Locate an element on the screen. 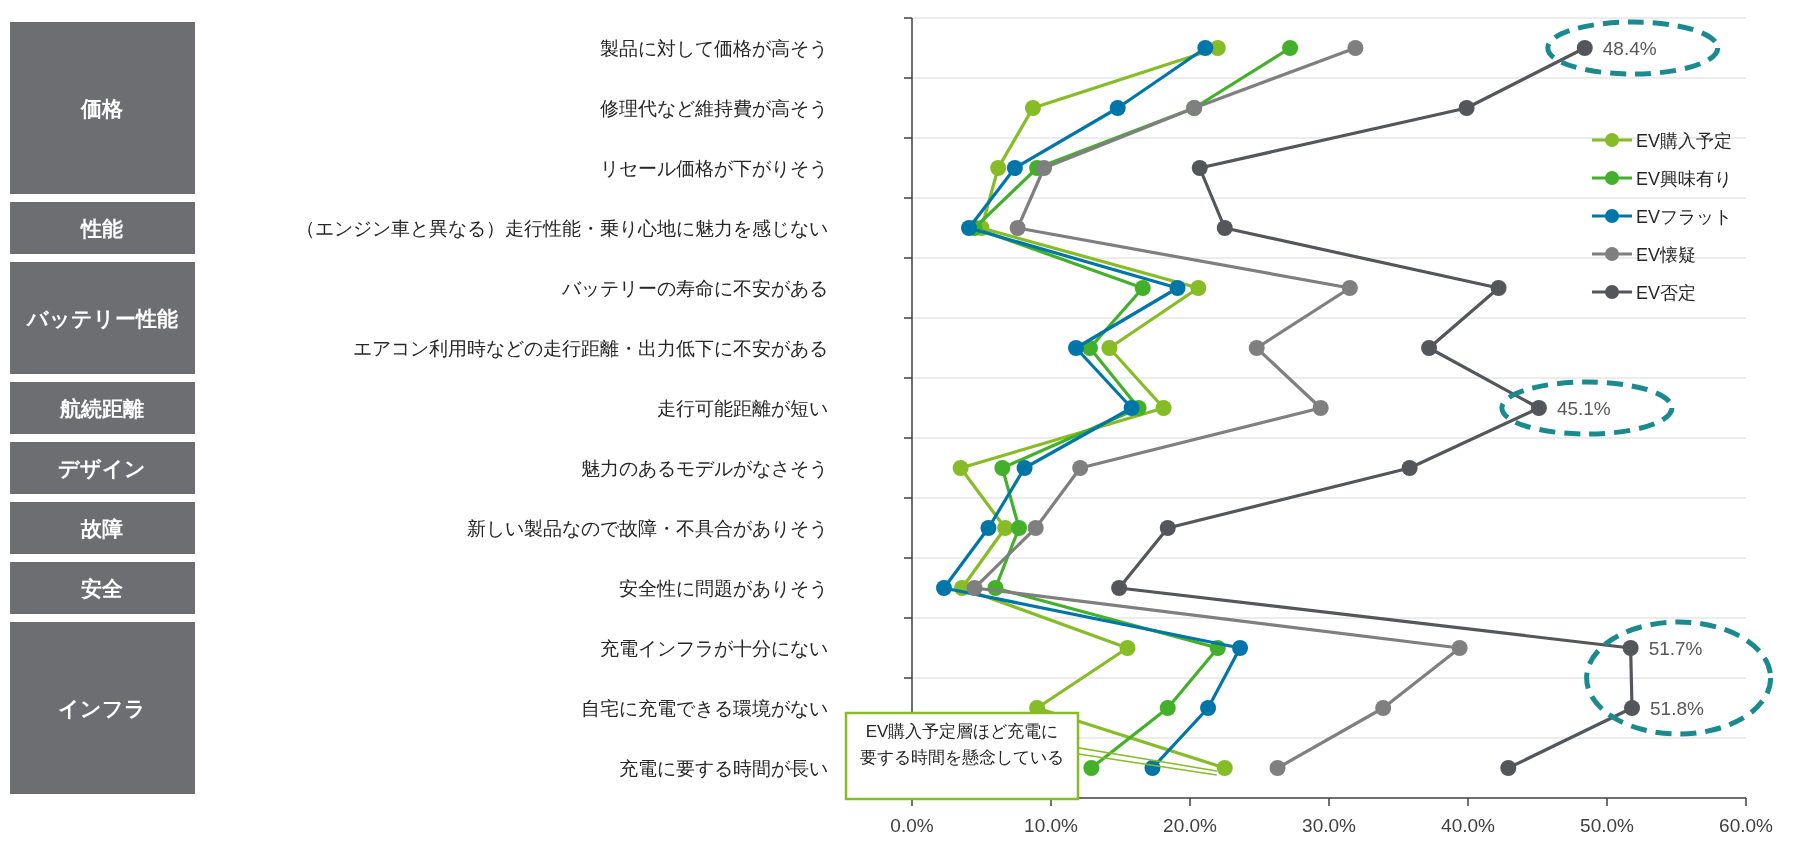 The width and height of the screenshot is (1796, 850). text: デザイン is located at coordinates (102, 468).